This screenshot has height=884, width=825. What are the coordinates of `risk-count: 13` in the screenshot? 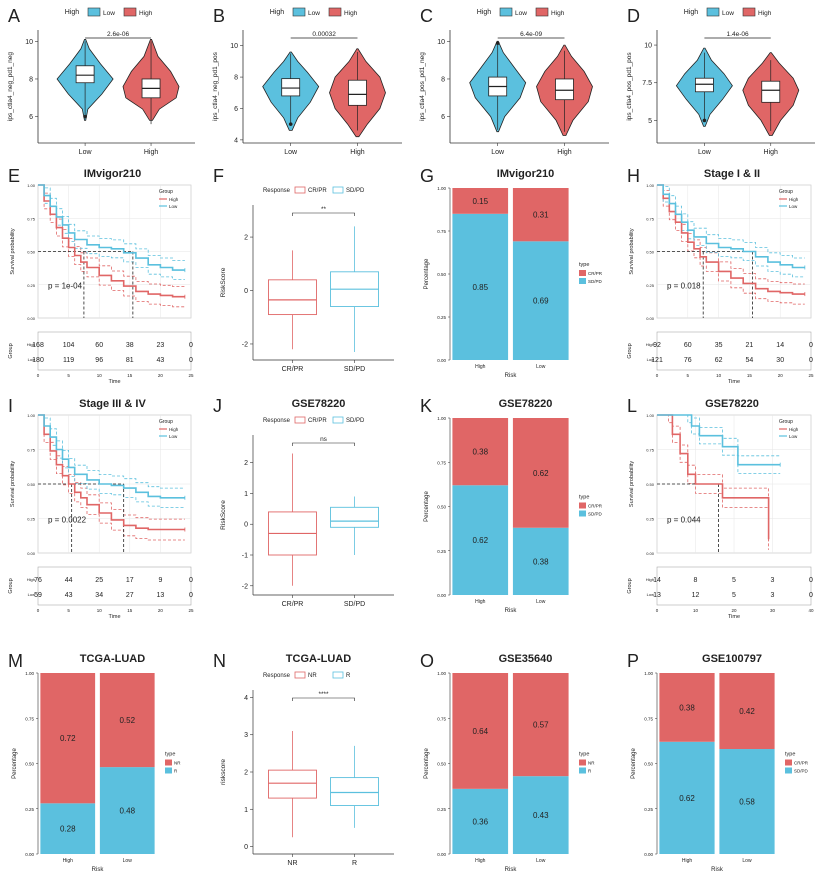 It's located at (657, 595).